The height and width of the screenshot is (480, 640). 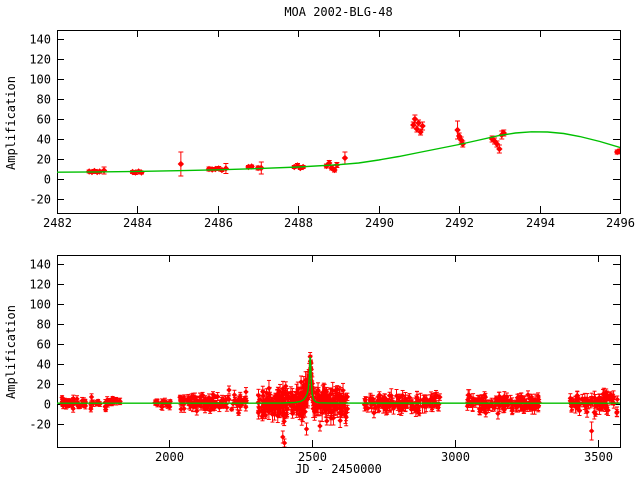 What do you see at coordinates (459, 223) in the screenshot?
I see `x-tick-label: 2492` at bounding box center [459, 223].